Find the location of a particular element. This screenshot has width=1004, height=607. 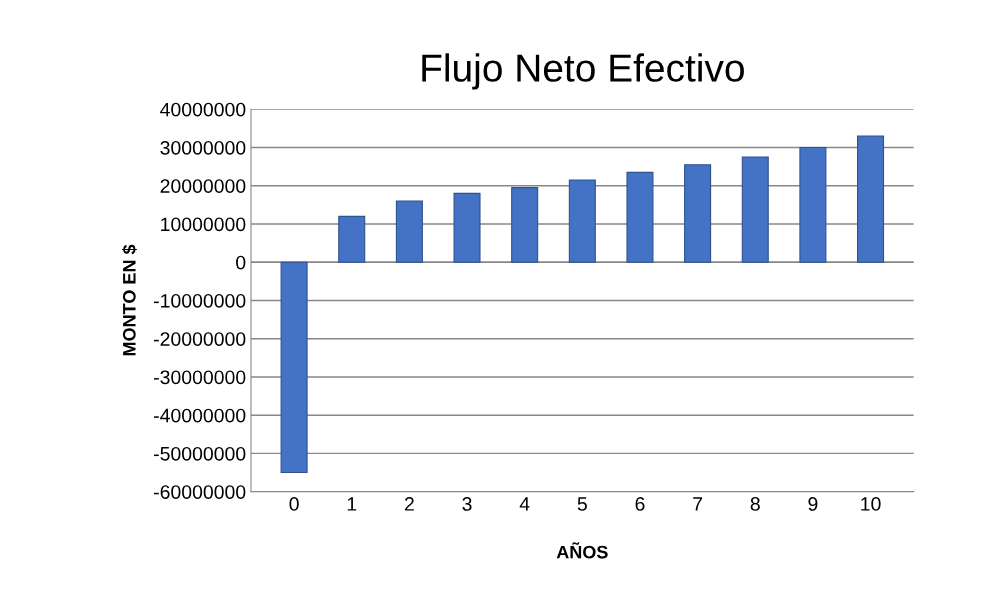

x-tick-label: 8 is located at coordinates (755, 504).